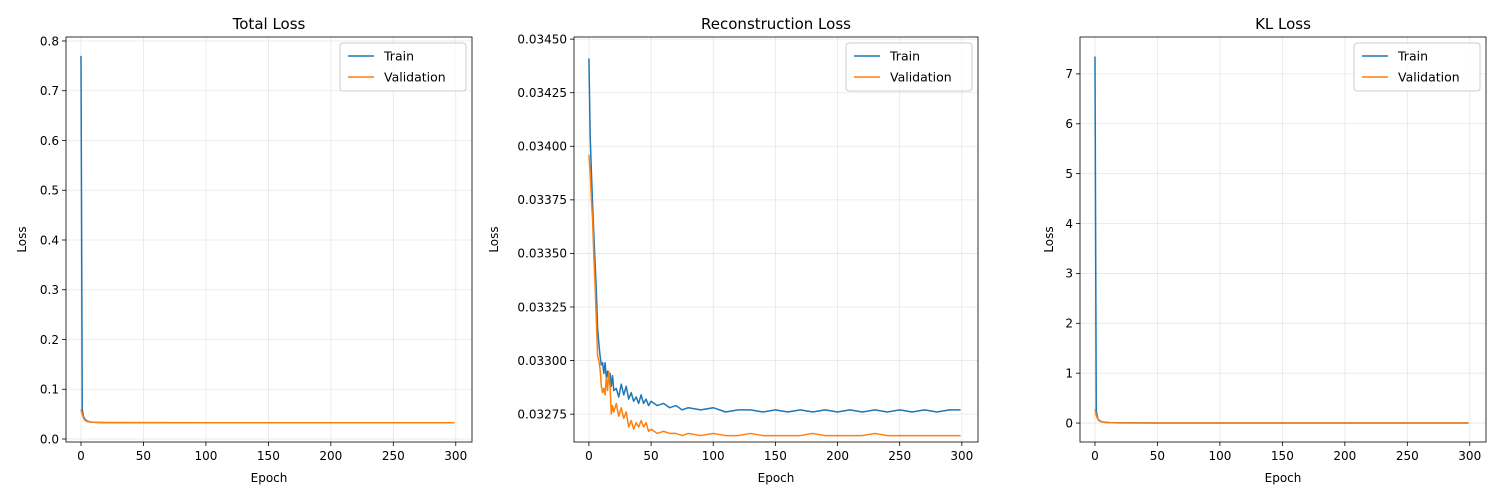  I want to click on y-tick-label: 0.03400, so click(542, 147).